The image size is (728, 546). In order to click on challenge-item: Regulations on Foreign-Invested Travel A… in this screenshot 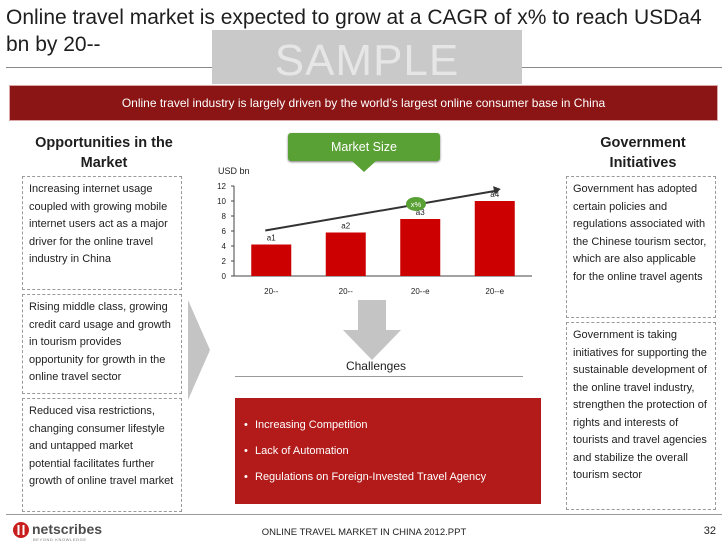, I will do `click(392, 477)`.